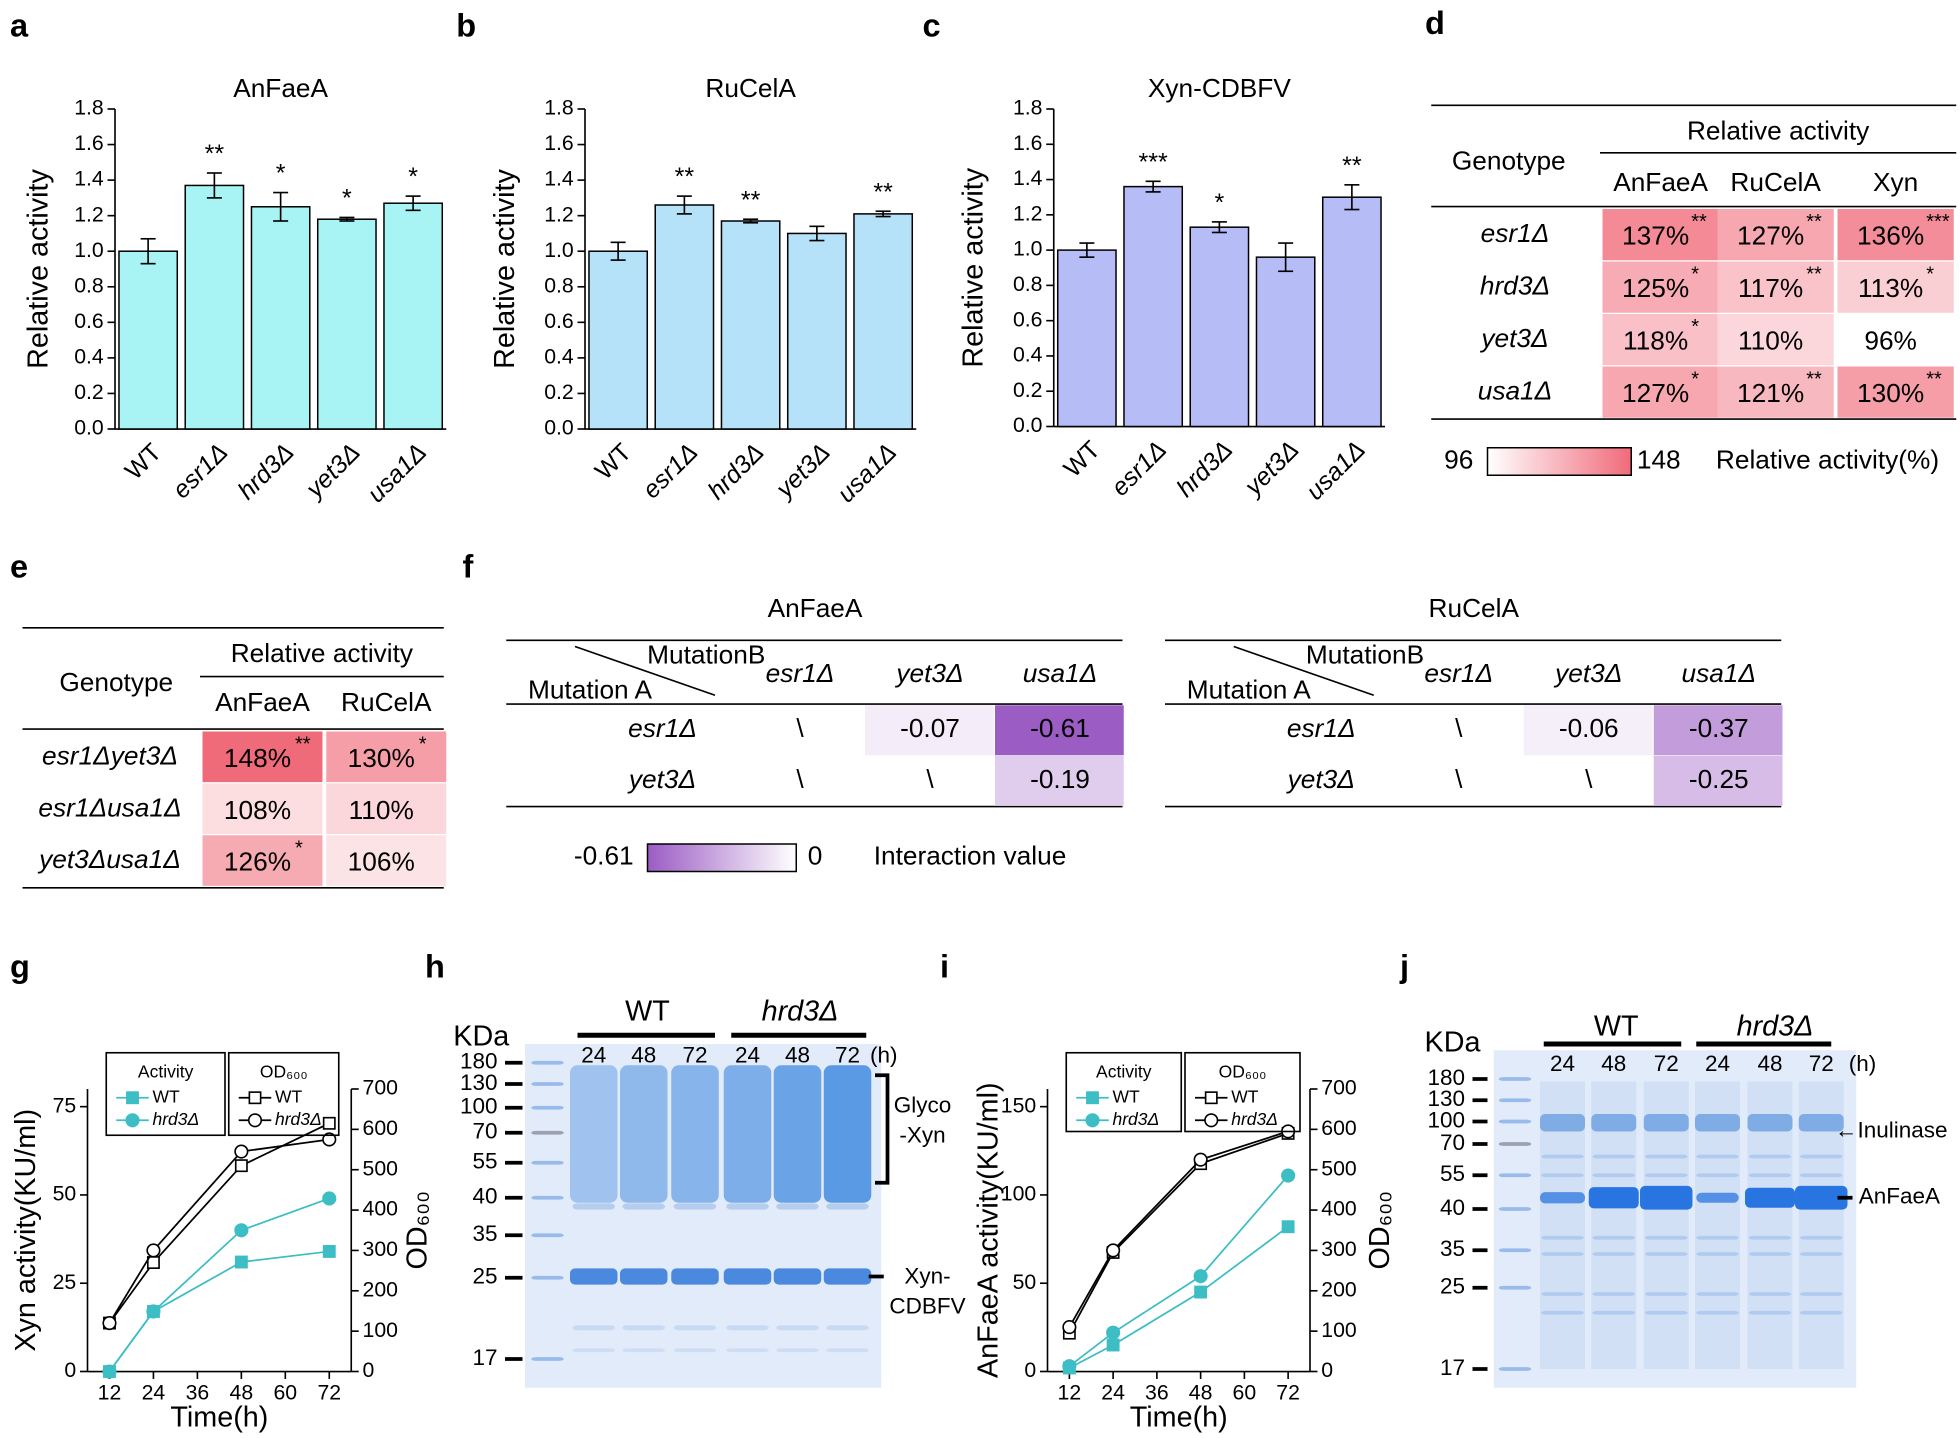 This screenshot has height=1438, width=1960. What do you see at coordinates (1018, 1105) in the screenshot?
I see `y-tick-label: 150` at bounding box center [1018, 1105].